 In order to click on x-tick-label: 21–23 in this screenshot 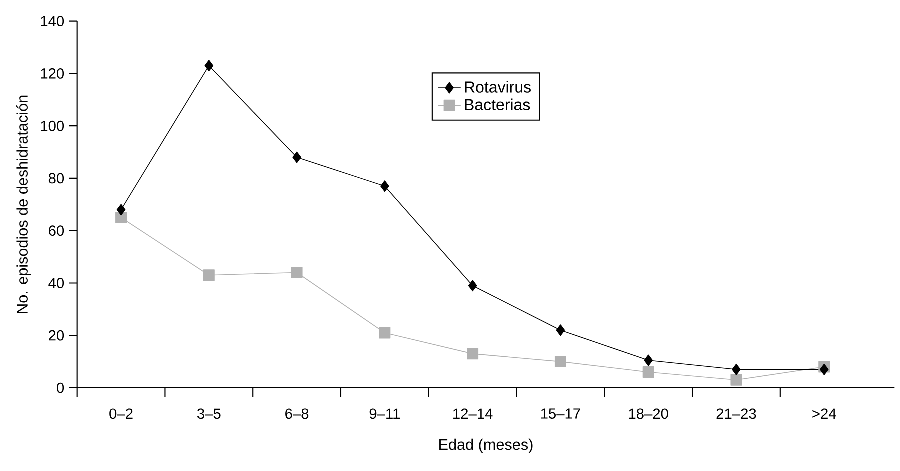, I will do `click(736, 414)`.